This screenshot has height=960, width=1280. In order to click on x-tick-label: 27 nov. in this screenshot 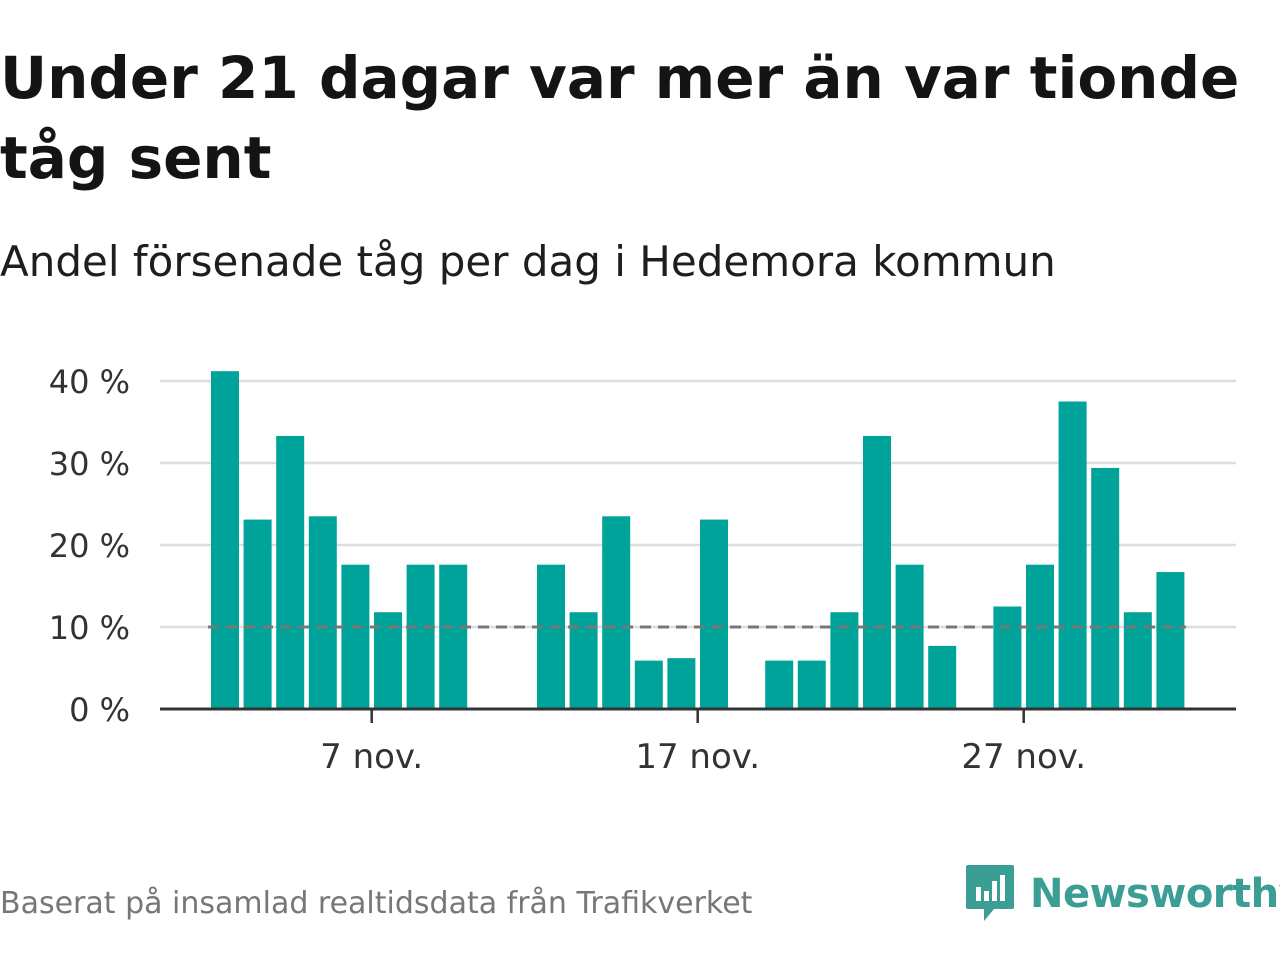, I will do `click(1023, 757)`.